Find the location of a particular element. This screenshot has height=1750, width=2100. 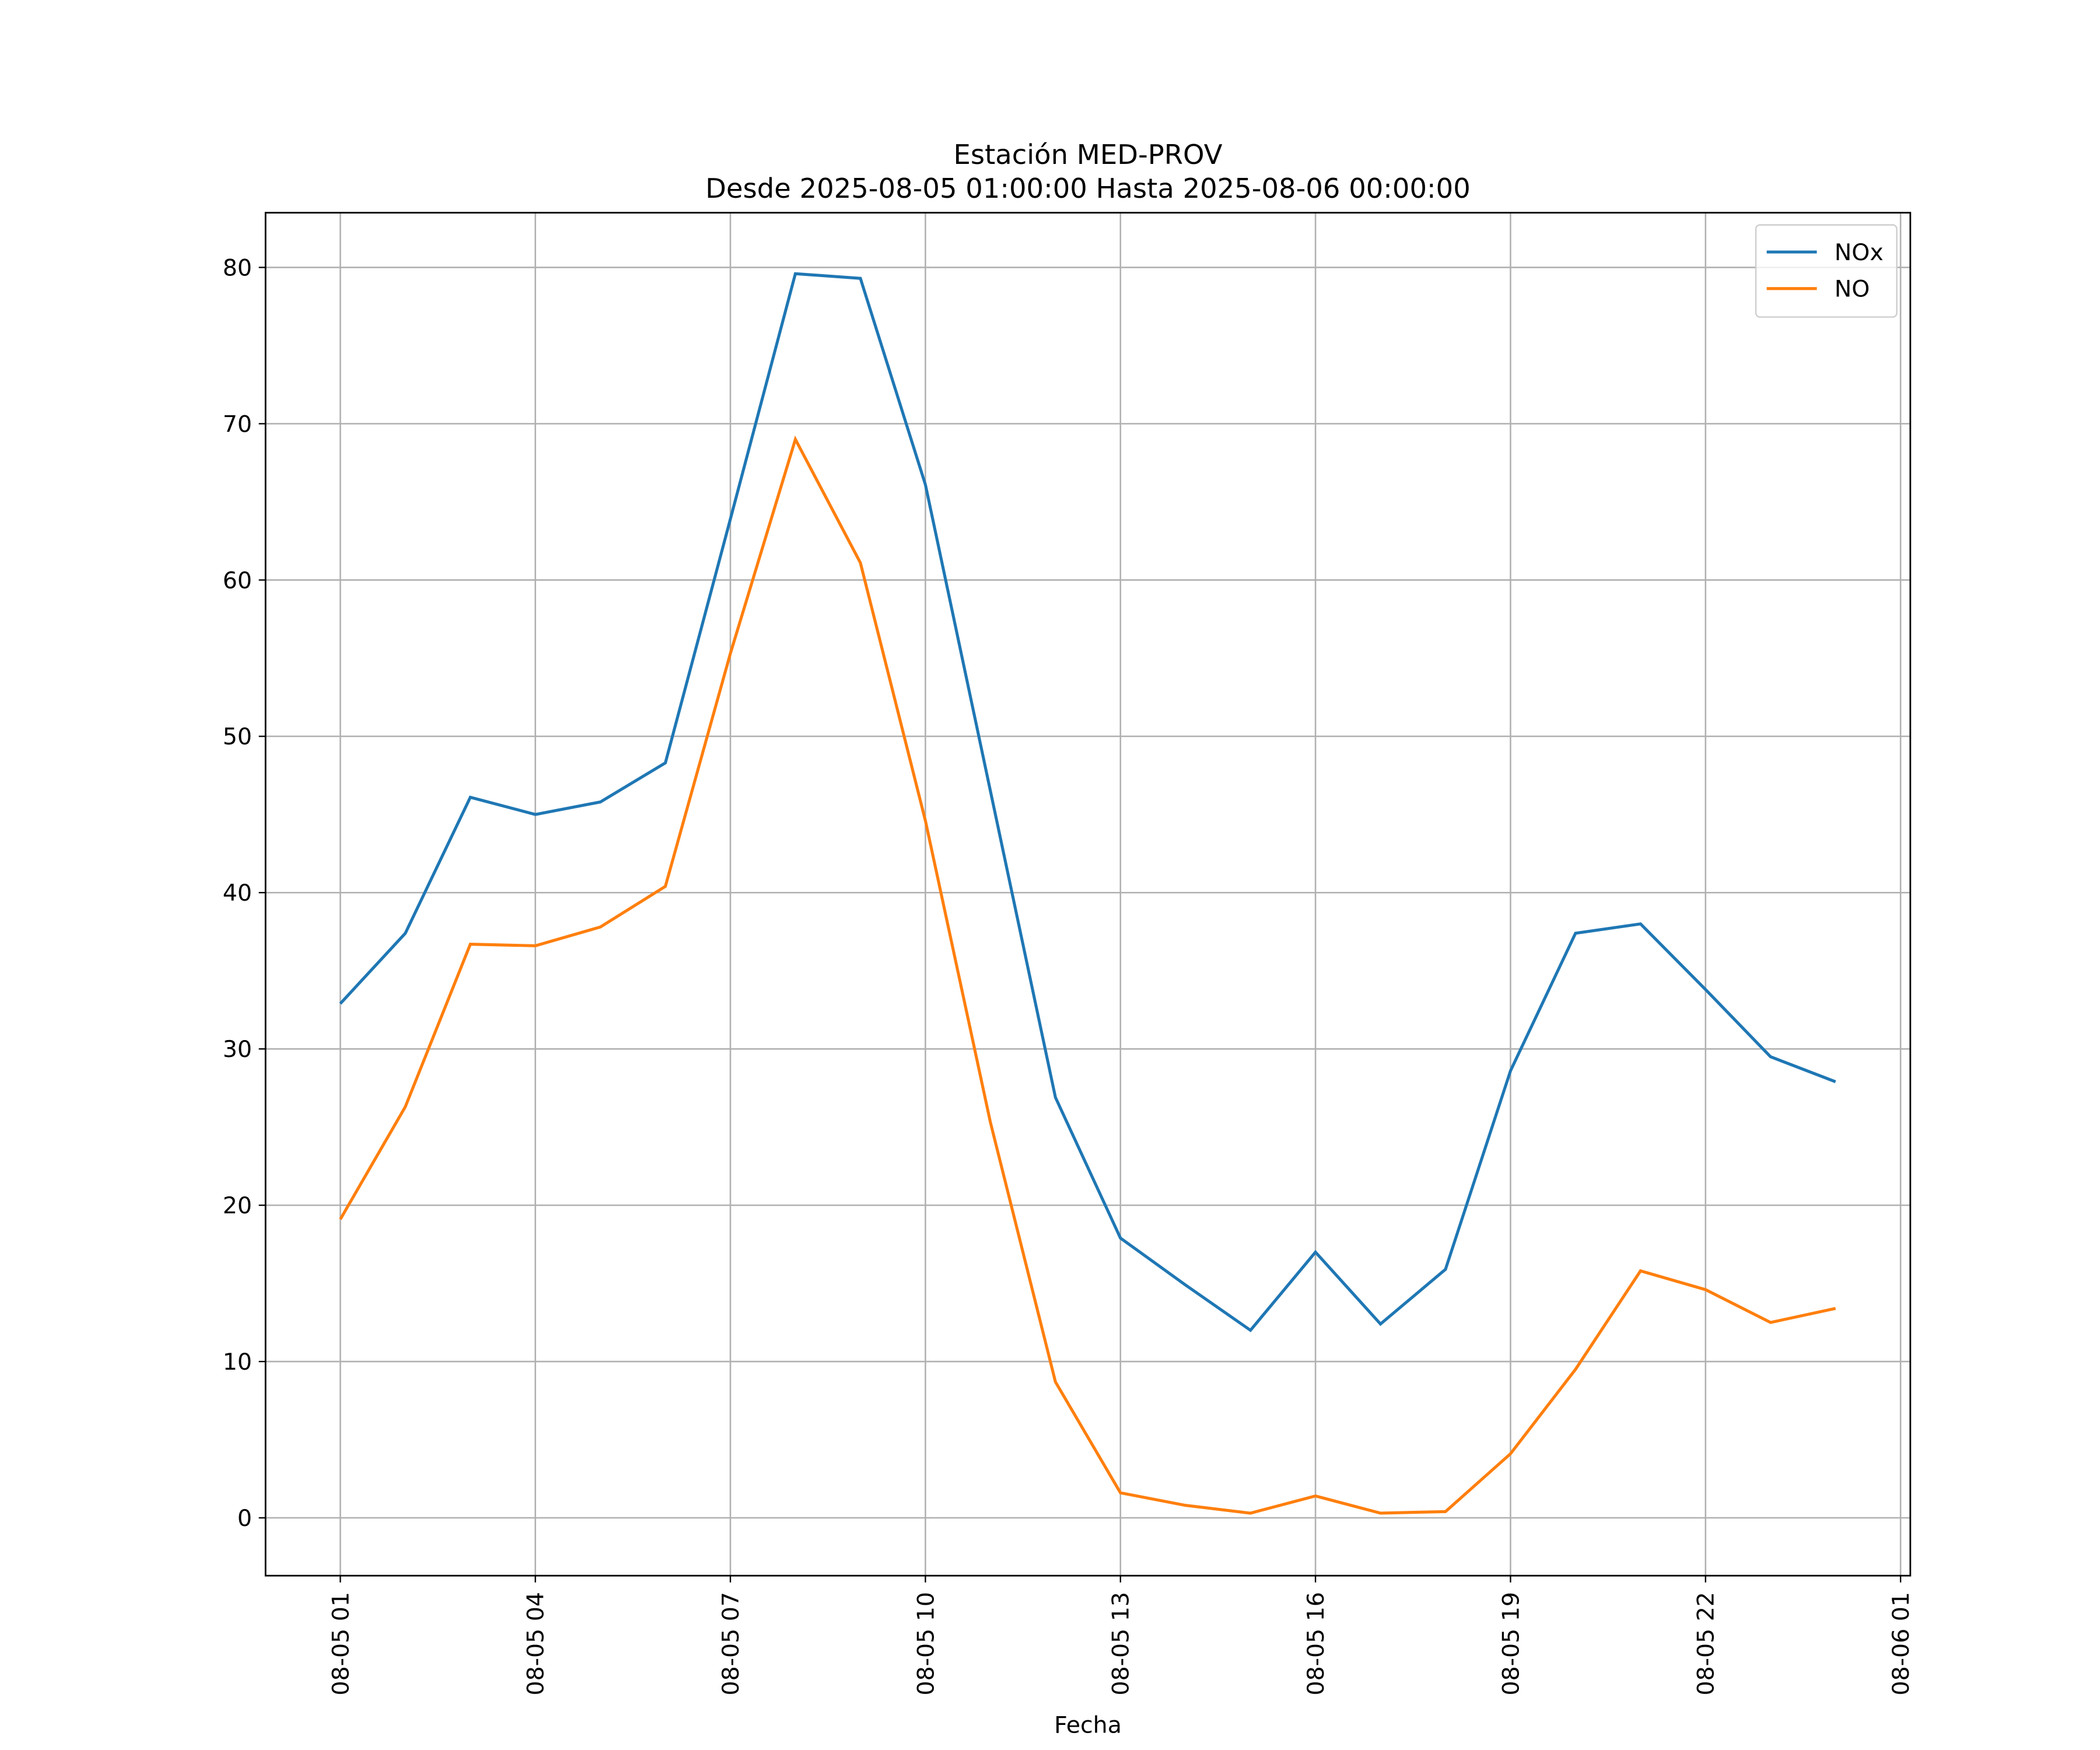

x-axis-label: Fecha is located at coordinates (1088, 1725).